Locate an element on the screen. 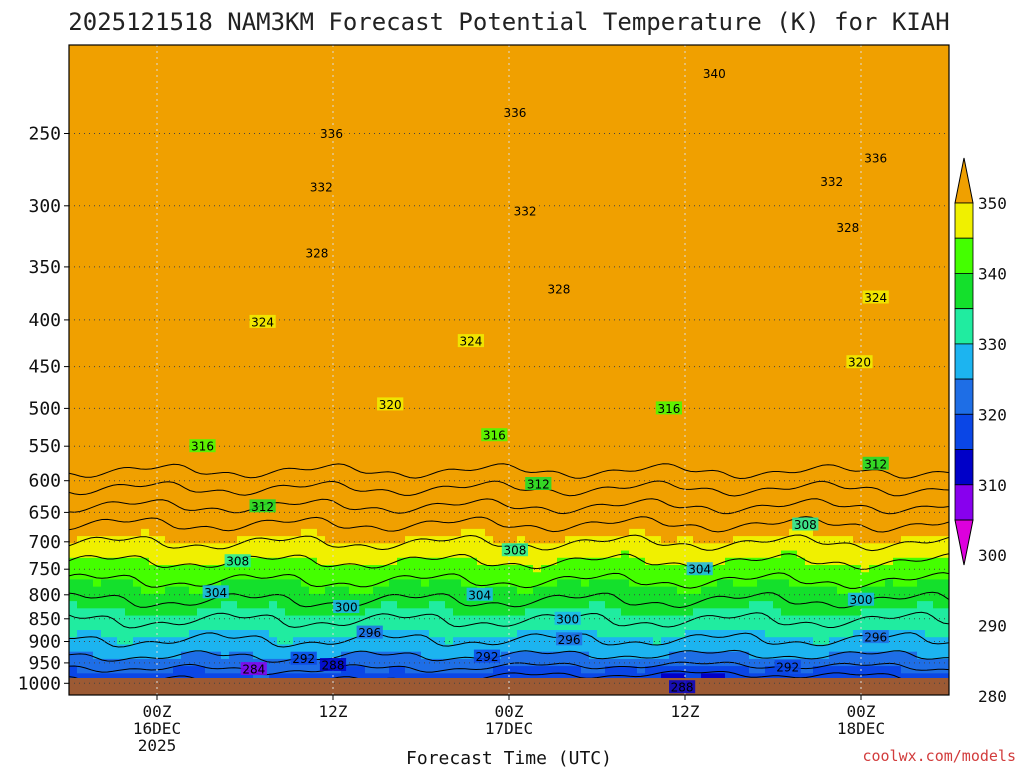  colorbar: 280 290 300 310 320 330 340 350 is located at coordinates (980, 431).